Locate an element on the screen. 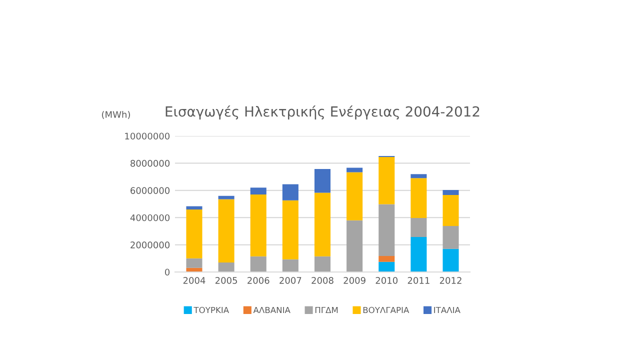 This screenshot has width=623, height=350. x-tick-label: 2009 is located at coordinates (355, 280).